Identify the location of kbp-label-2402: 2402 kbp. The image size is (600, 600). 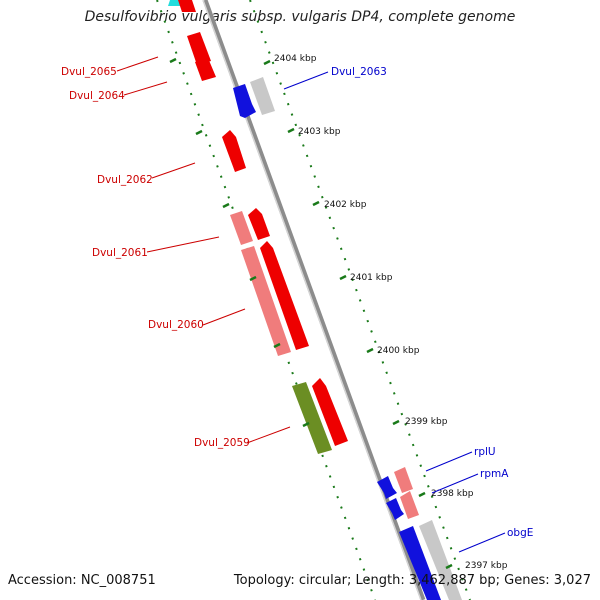
(345, 205).